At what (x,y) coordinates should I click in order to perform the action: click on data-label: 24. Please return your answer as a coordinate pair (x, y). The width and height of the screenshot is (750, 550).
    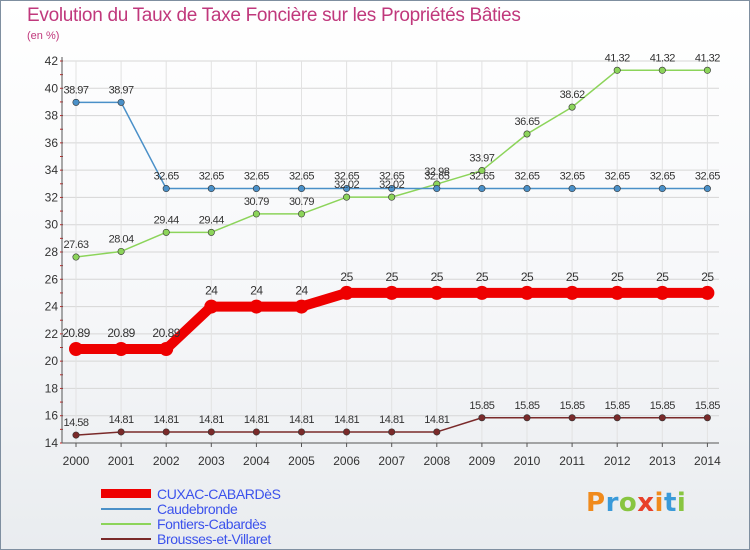
    Looking at the image, I should click on (256, 291).